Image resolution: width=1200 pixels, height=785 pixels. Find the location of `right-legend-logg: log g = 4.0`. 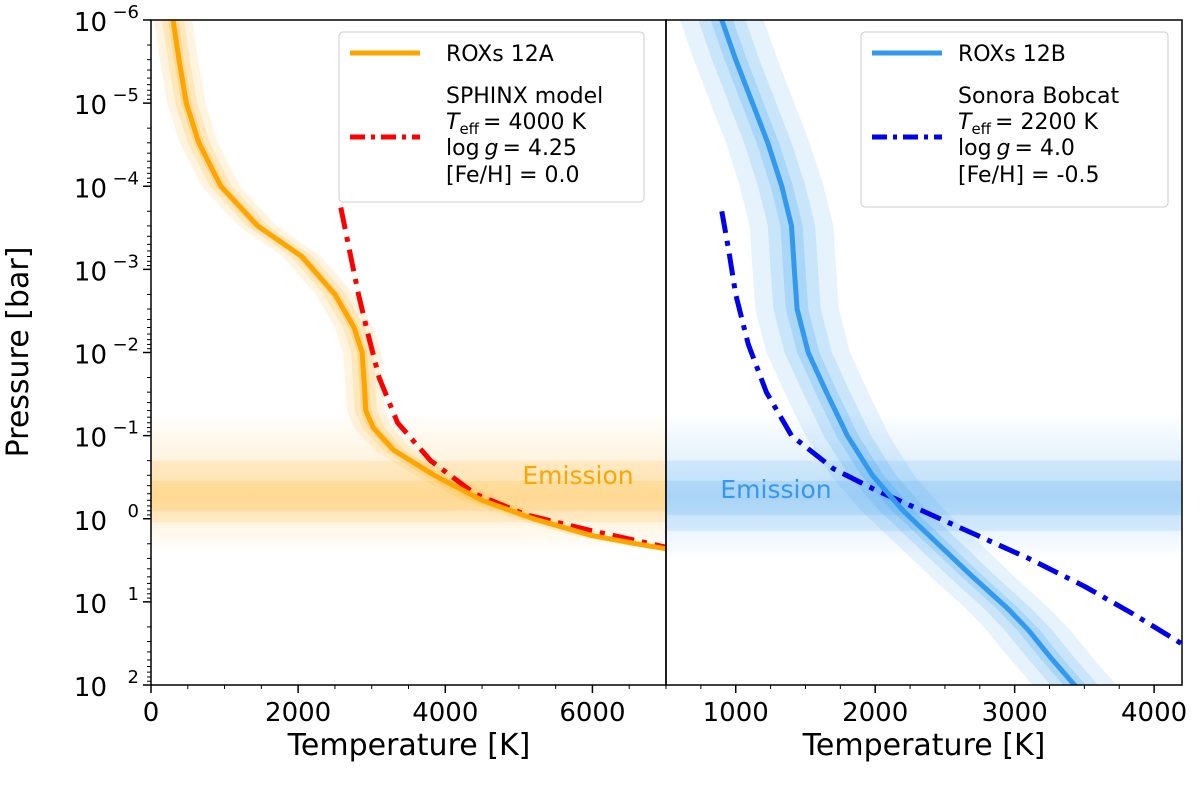

right-legend-logg: log g = 4.0 is located at coordinates (1016, 148).